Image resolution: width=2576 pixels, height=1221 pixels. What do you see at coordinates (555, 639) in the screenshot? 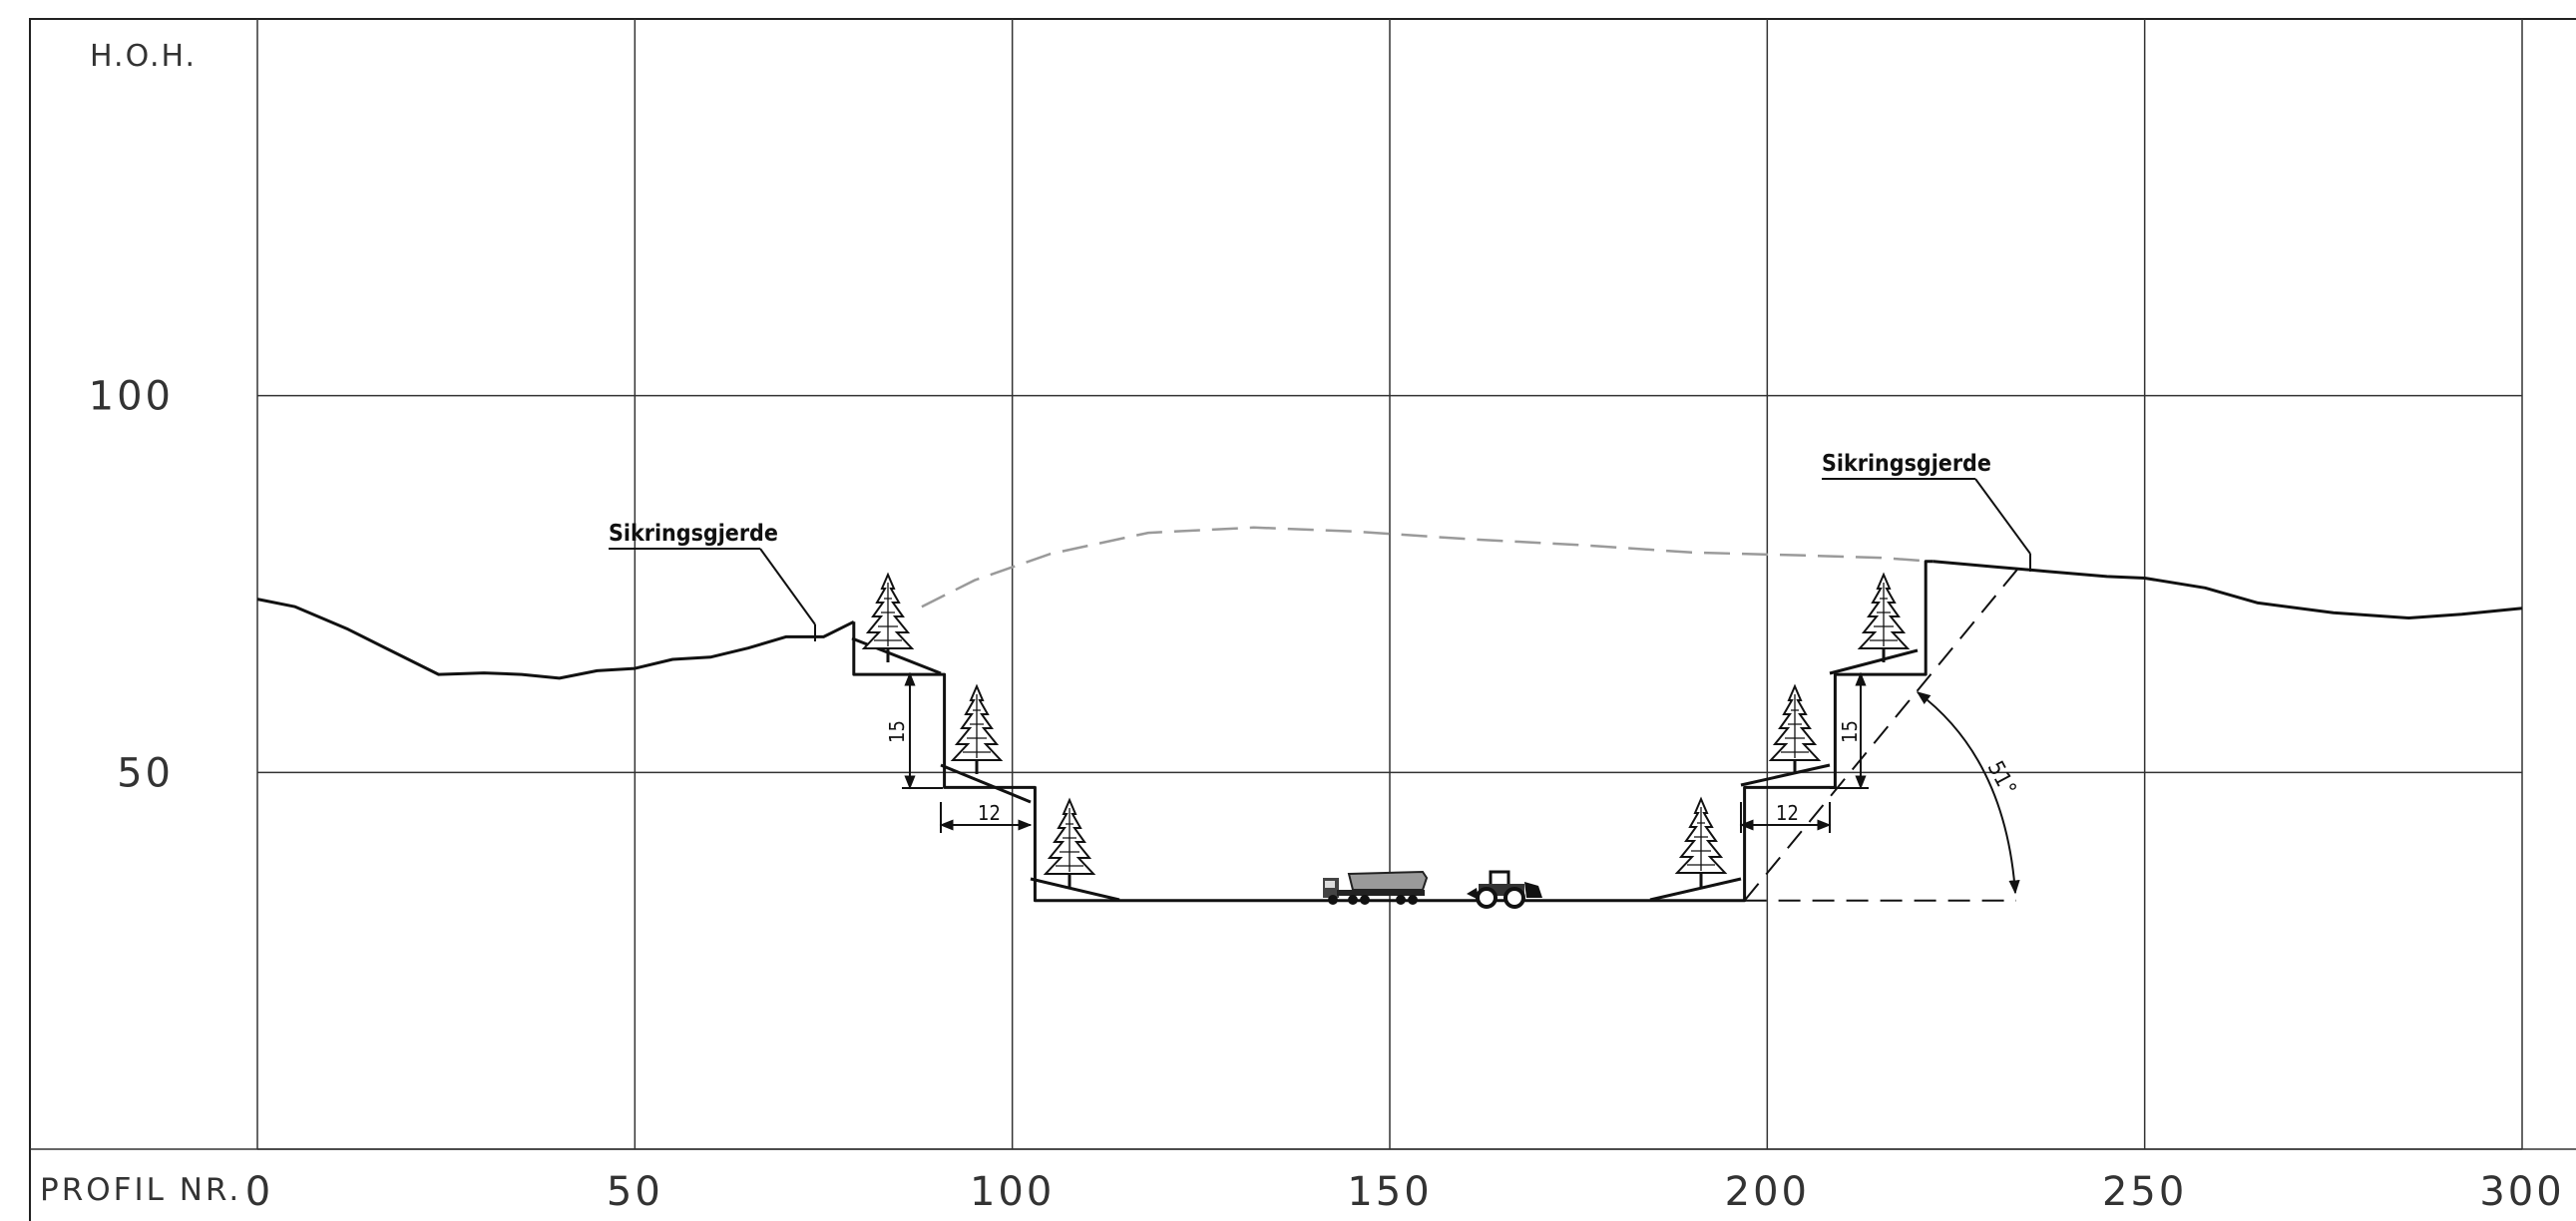
I see `series-terrain-left` at bounding box center [555, 639].